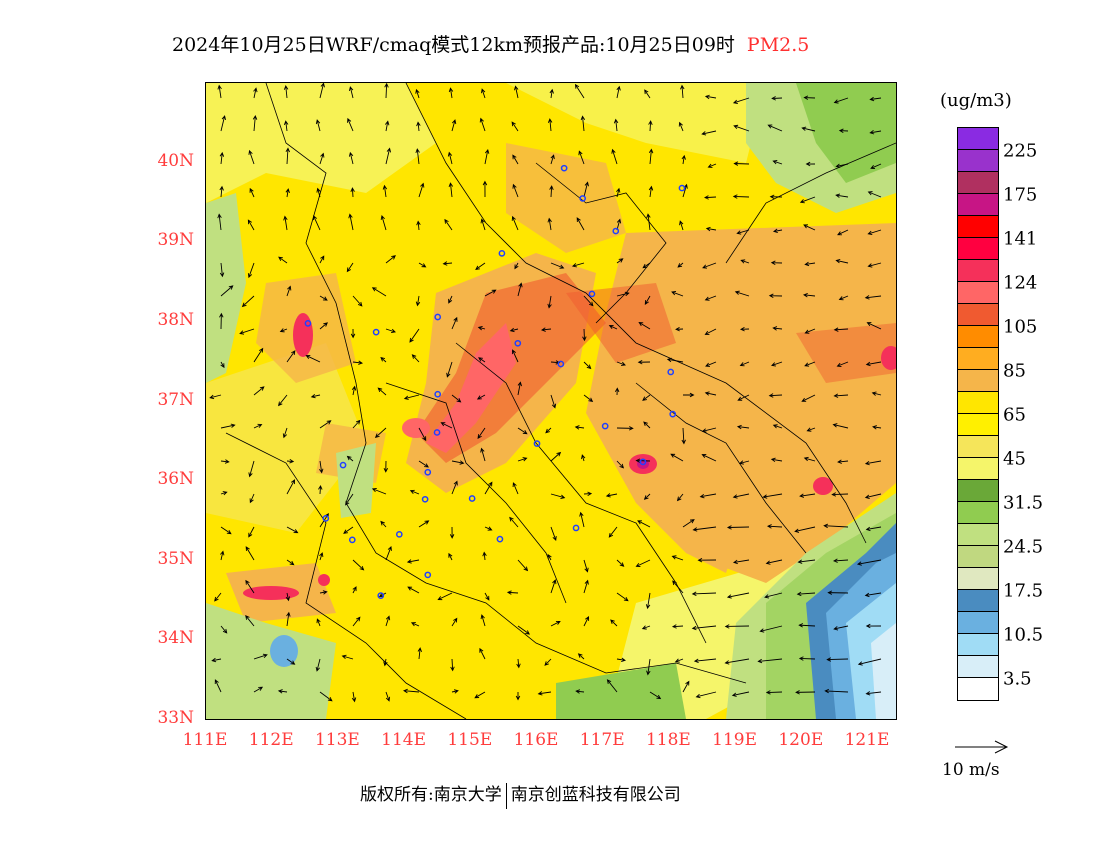  What do you see at coordinates (595, 795) in the screenshot?
I see `copyright-right: 南京创蓝科技有限公司` at bounding box center [595, 795].